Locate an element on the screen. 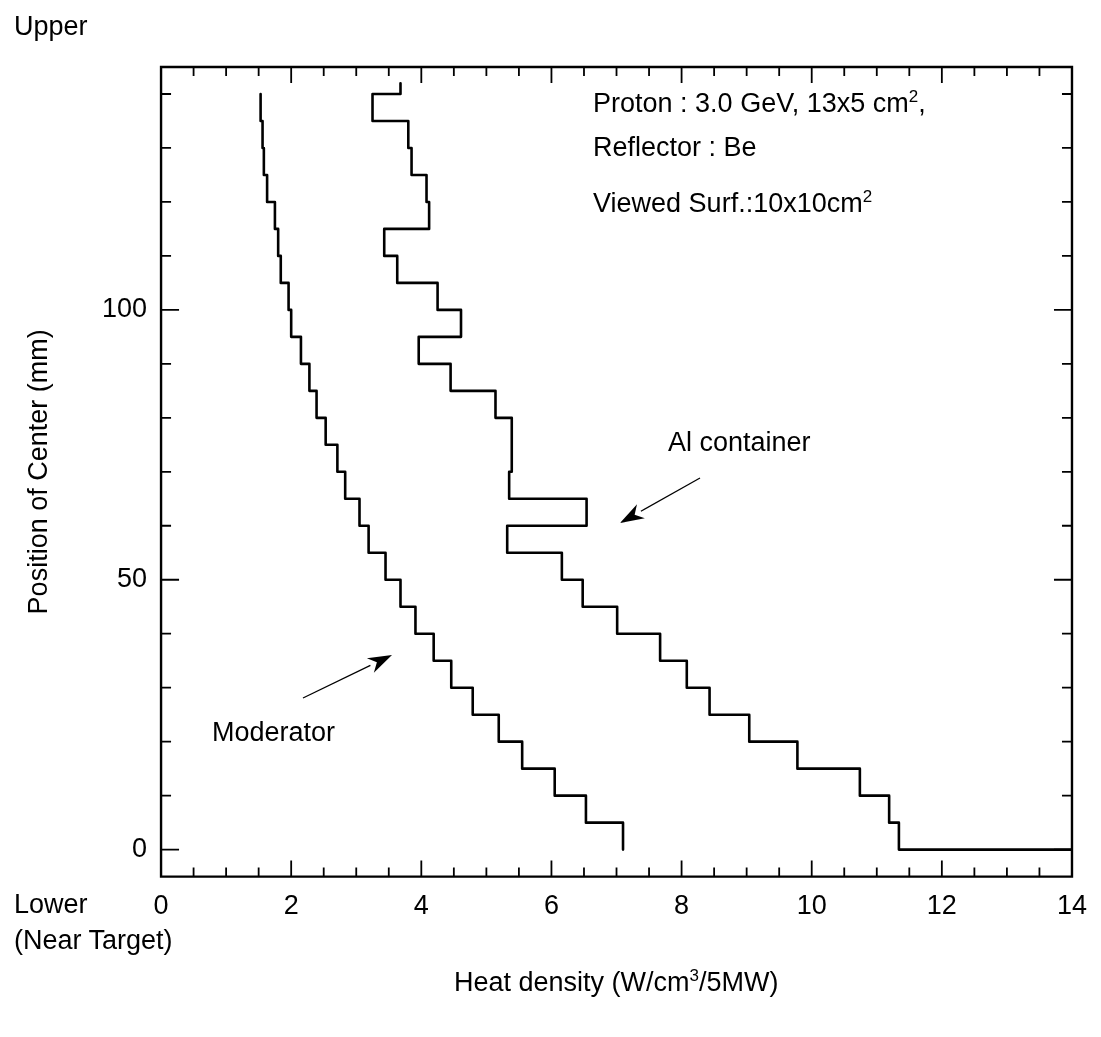 This screenshot has width=1101, height=1037. text: (Near Target) is located at coordinates (93, 940).